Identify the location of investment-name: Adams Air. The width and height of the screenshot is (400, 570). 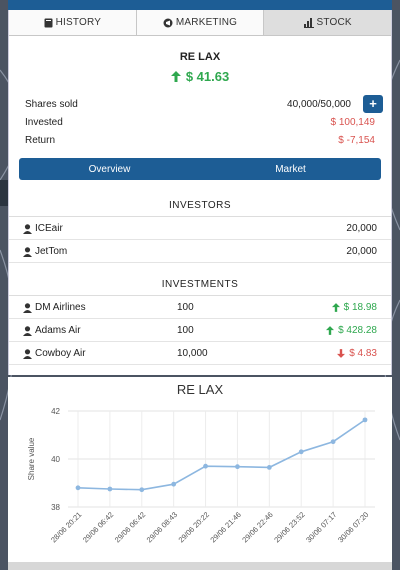
(52, 330).